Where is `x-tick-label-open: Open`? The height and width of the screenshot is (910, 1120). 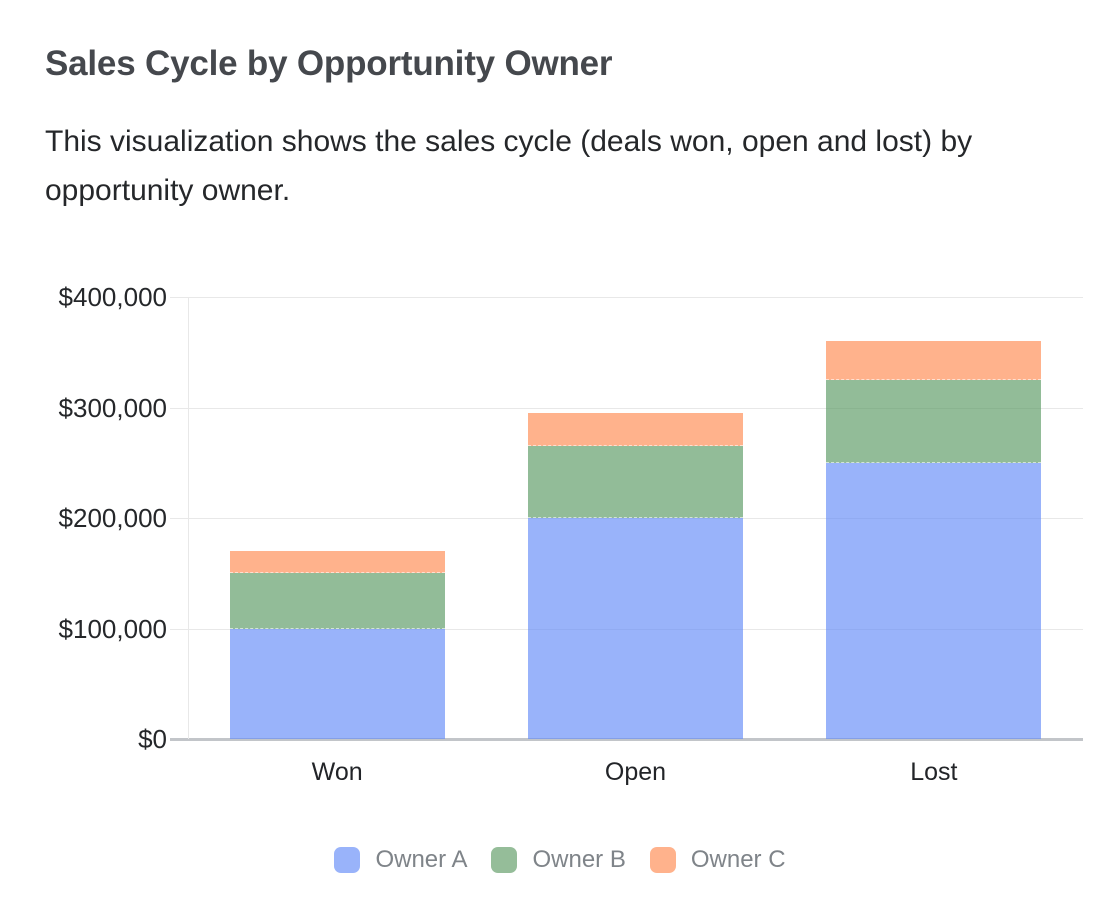 x-tick-label-open: Open is located at coordinates (635, 772).